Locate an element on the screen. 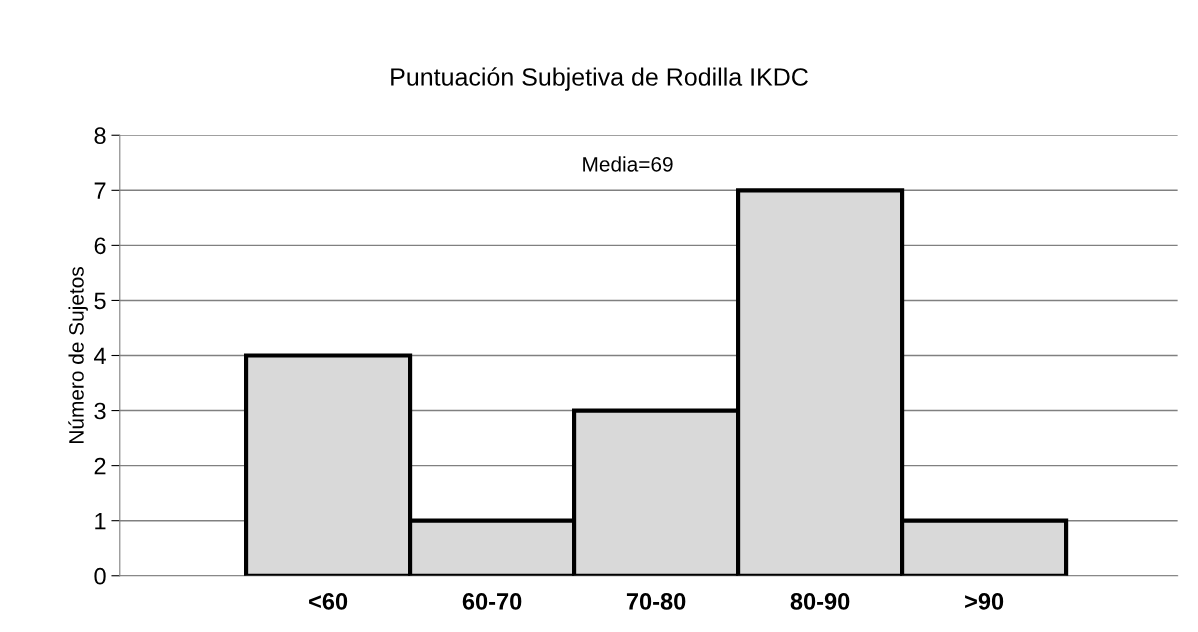  y-tick-label: 5 is located at coordinates (100, 301).